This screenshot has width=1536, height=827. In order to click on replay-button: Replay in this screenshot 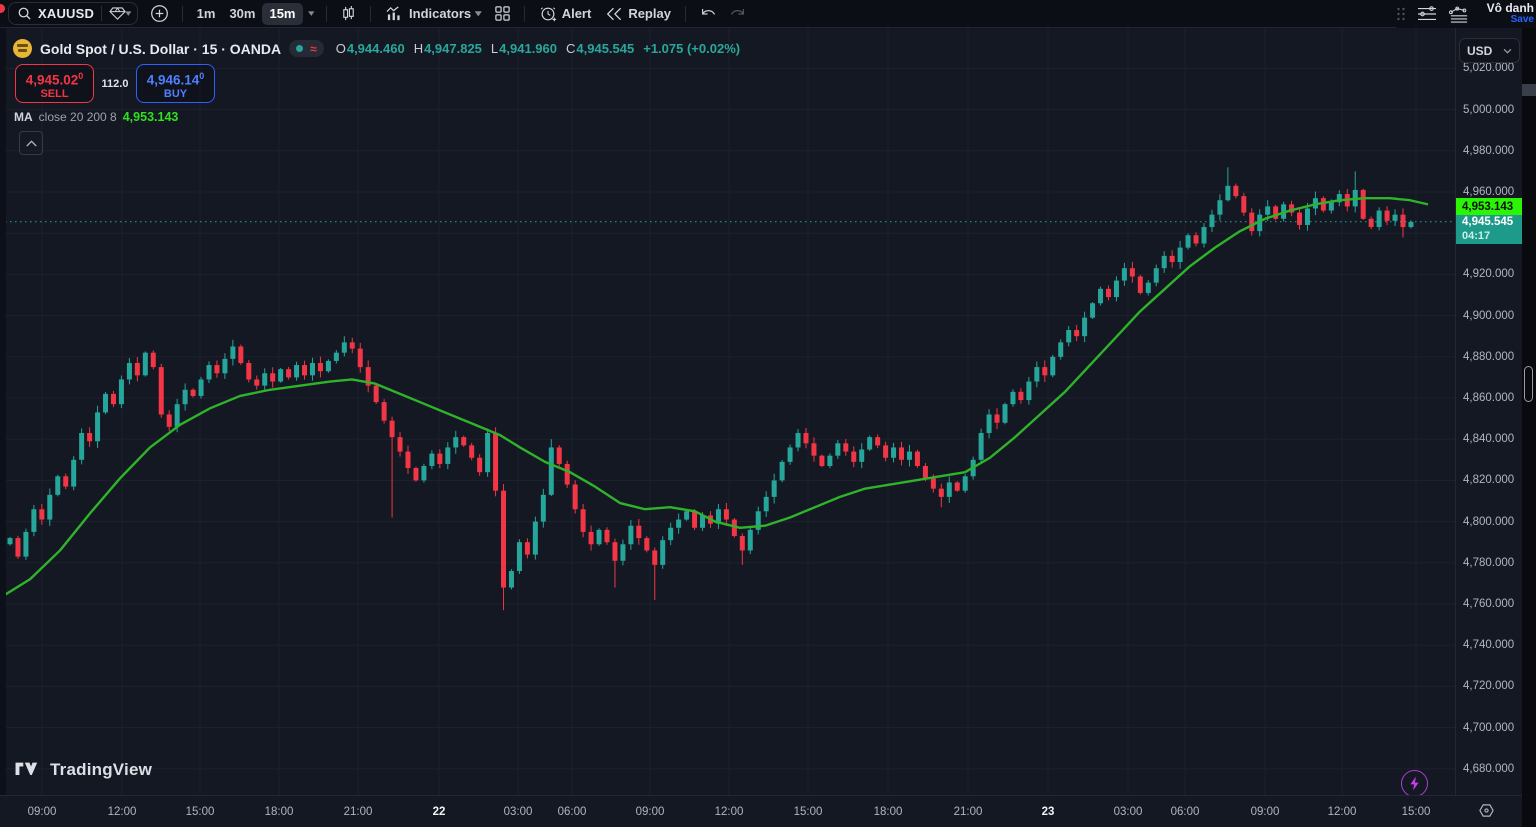, I will do `click(638, 14)`.